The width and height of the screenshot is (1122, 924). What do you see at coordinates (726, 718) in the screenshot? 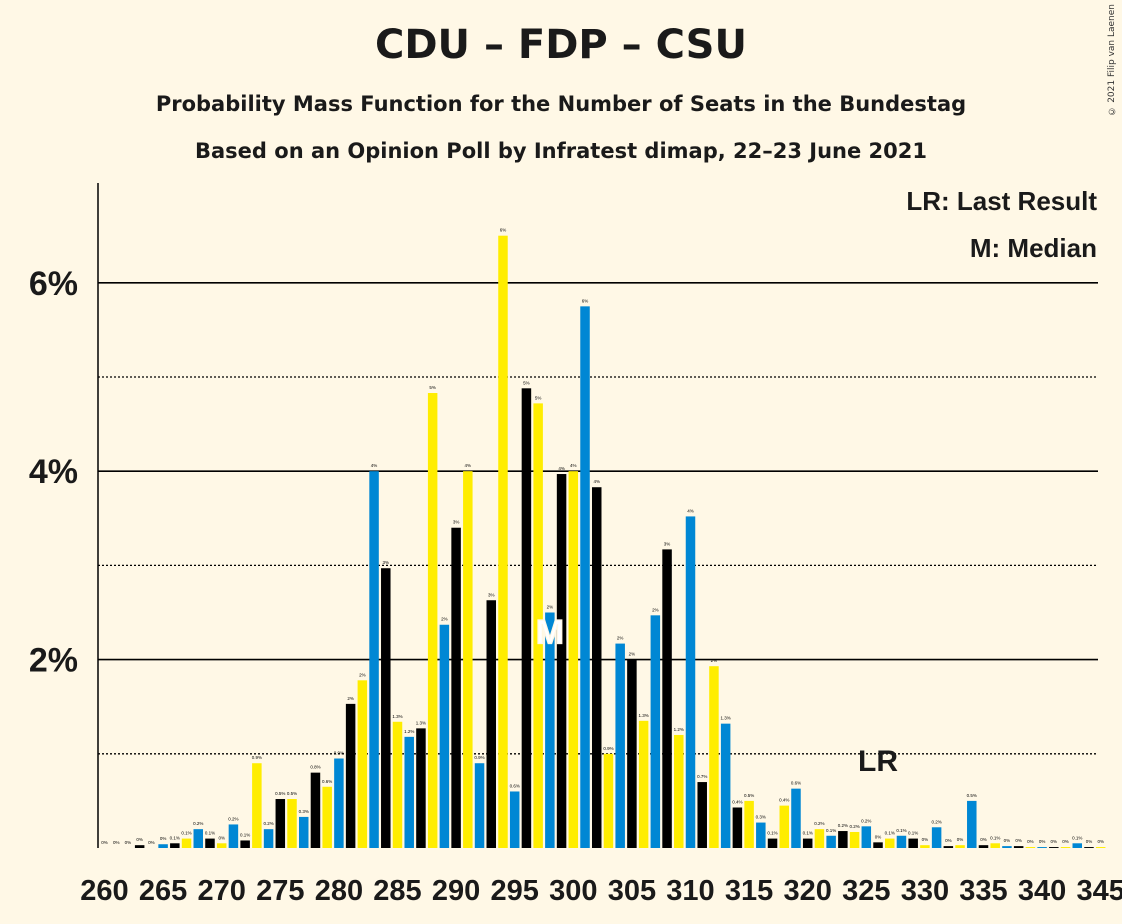
I see `data-label-seat-313: 1.3%` at bounding box center [726, 718].